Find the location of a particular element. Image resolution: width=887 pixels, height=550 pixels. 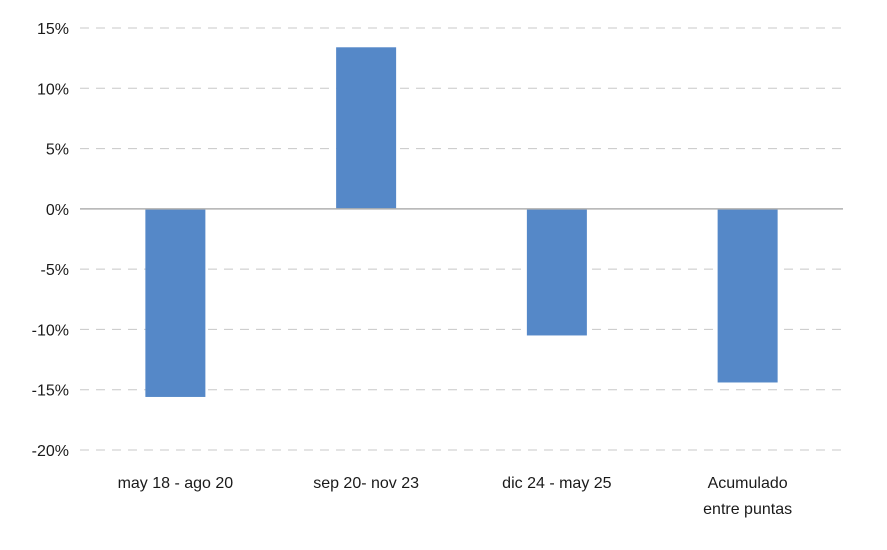

x-category-label-line: sep 20- nov 23 is located at coordinates (366, 483).